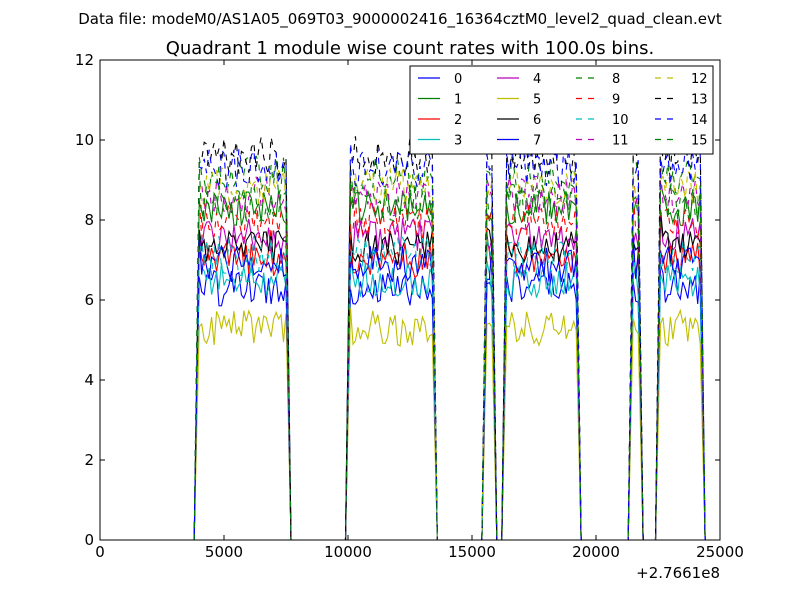 The image size is (800, 600). Describe the element at coordinates (84, 140) in the screenshot. I see `y-tick-label: 10` at that location.